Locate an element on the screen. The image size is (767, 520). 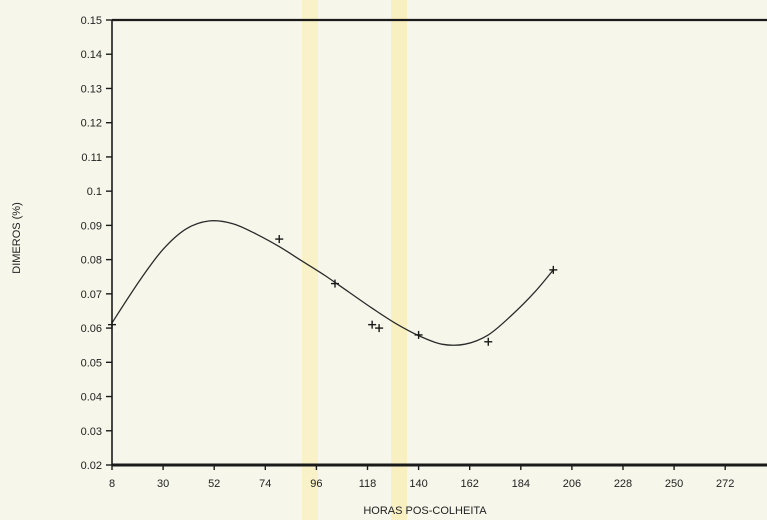
y-tick-label: 0.1 is located at coordinates (94, 192).